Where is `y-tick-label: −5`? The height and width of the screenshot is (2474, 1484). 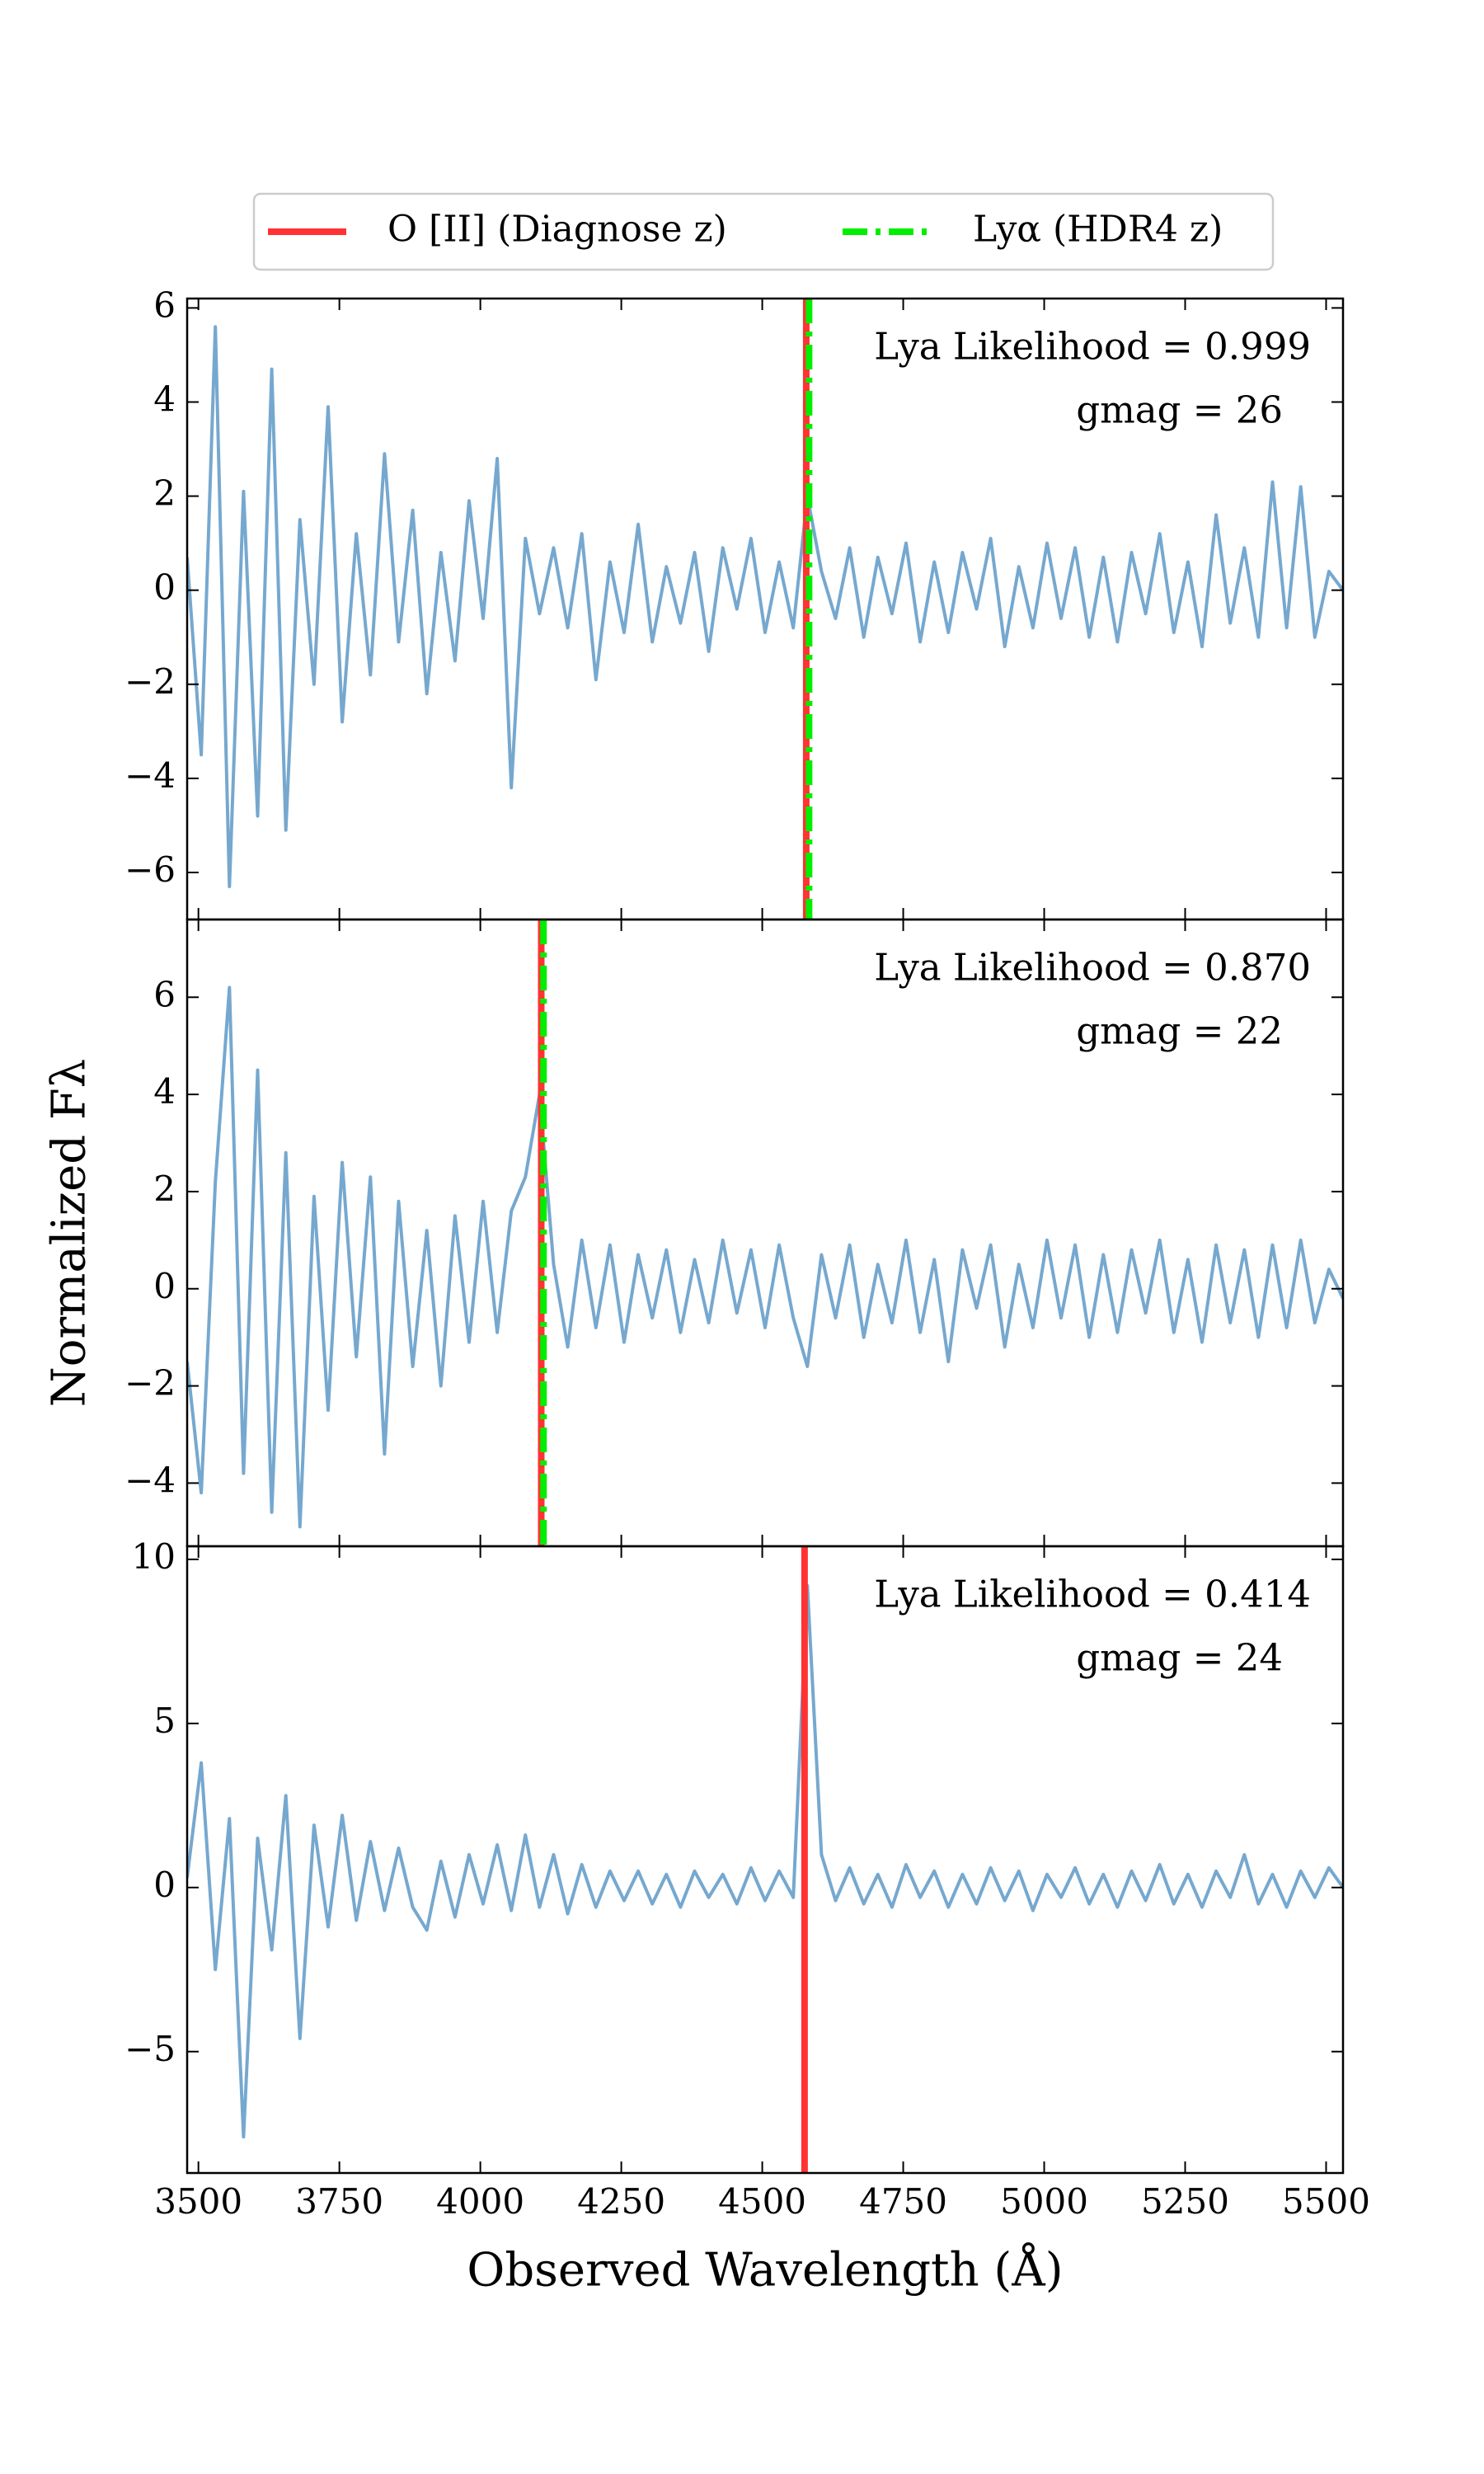 y-tick-label: −5 is located at coordinates (150, 2049).